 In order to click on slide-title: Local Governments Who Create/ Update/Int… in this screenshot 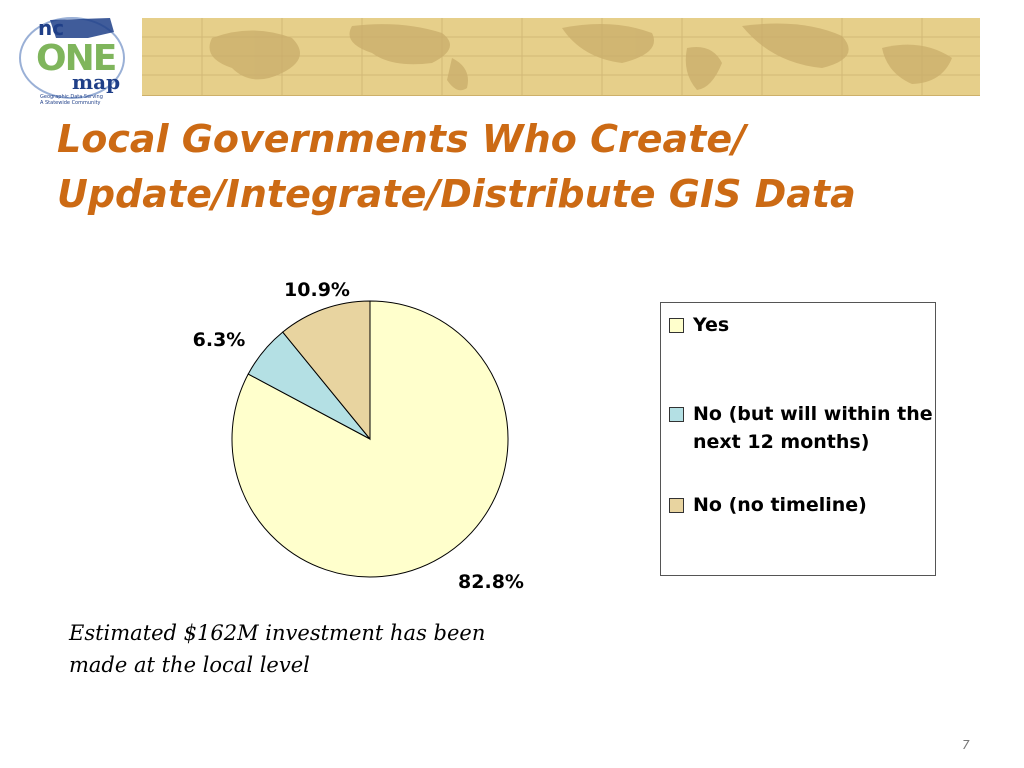, I will do `click(456, 166)`.